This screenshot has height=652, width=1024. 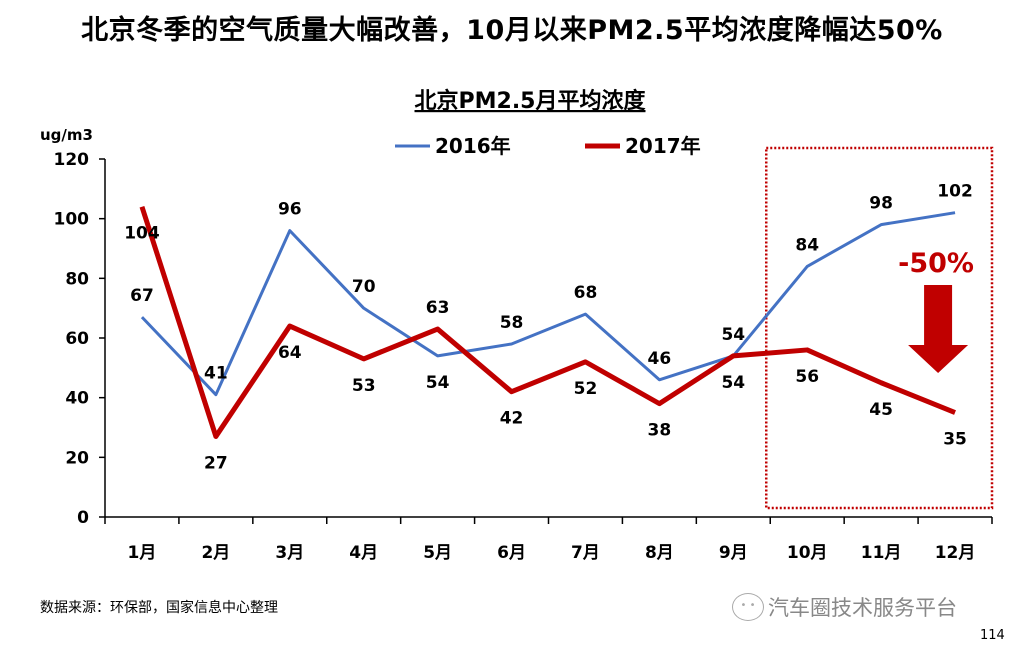 What do you see at coordinates (586, 293) in the screenshot?
I see `data-label: 68` at bounding box center [586, 293].